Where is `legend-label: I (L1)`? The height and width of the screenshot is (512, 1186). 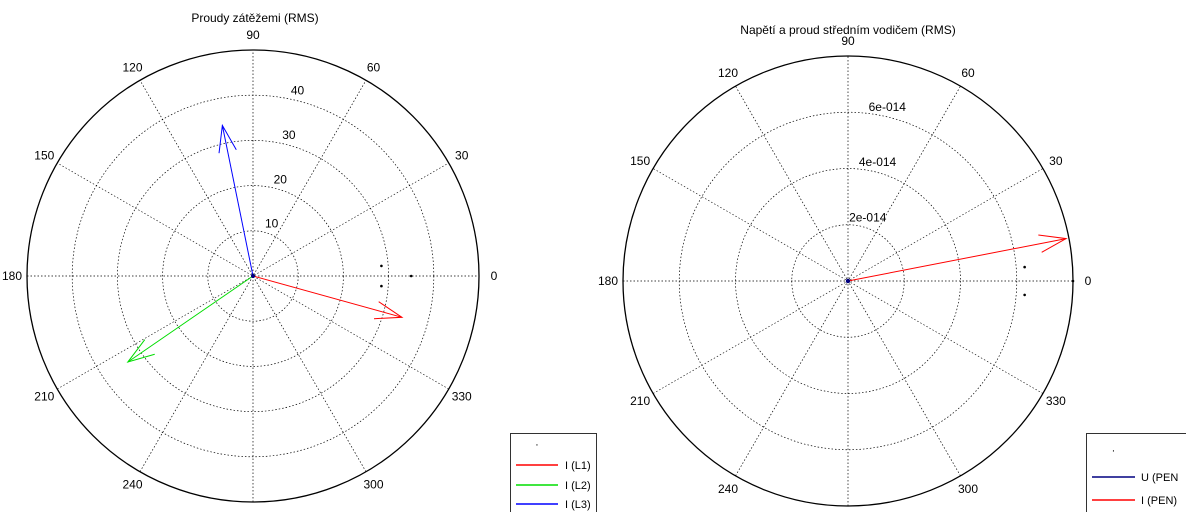
legend-label: I (L1) is located at coordinates (578, 466).